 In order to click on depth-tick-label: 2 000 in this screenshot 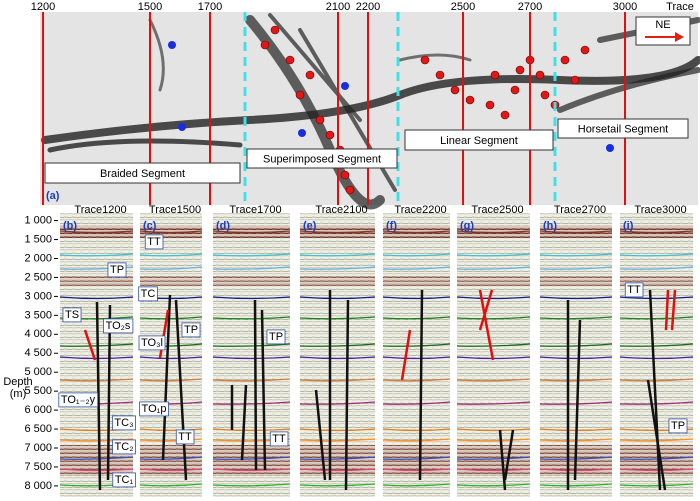, I will do `click(38, 258)`.